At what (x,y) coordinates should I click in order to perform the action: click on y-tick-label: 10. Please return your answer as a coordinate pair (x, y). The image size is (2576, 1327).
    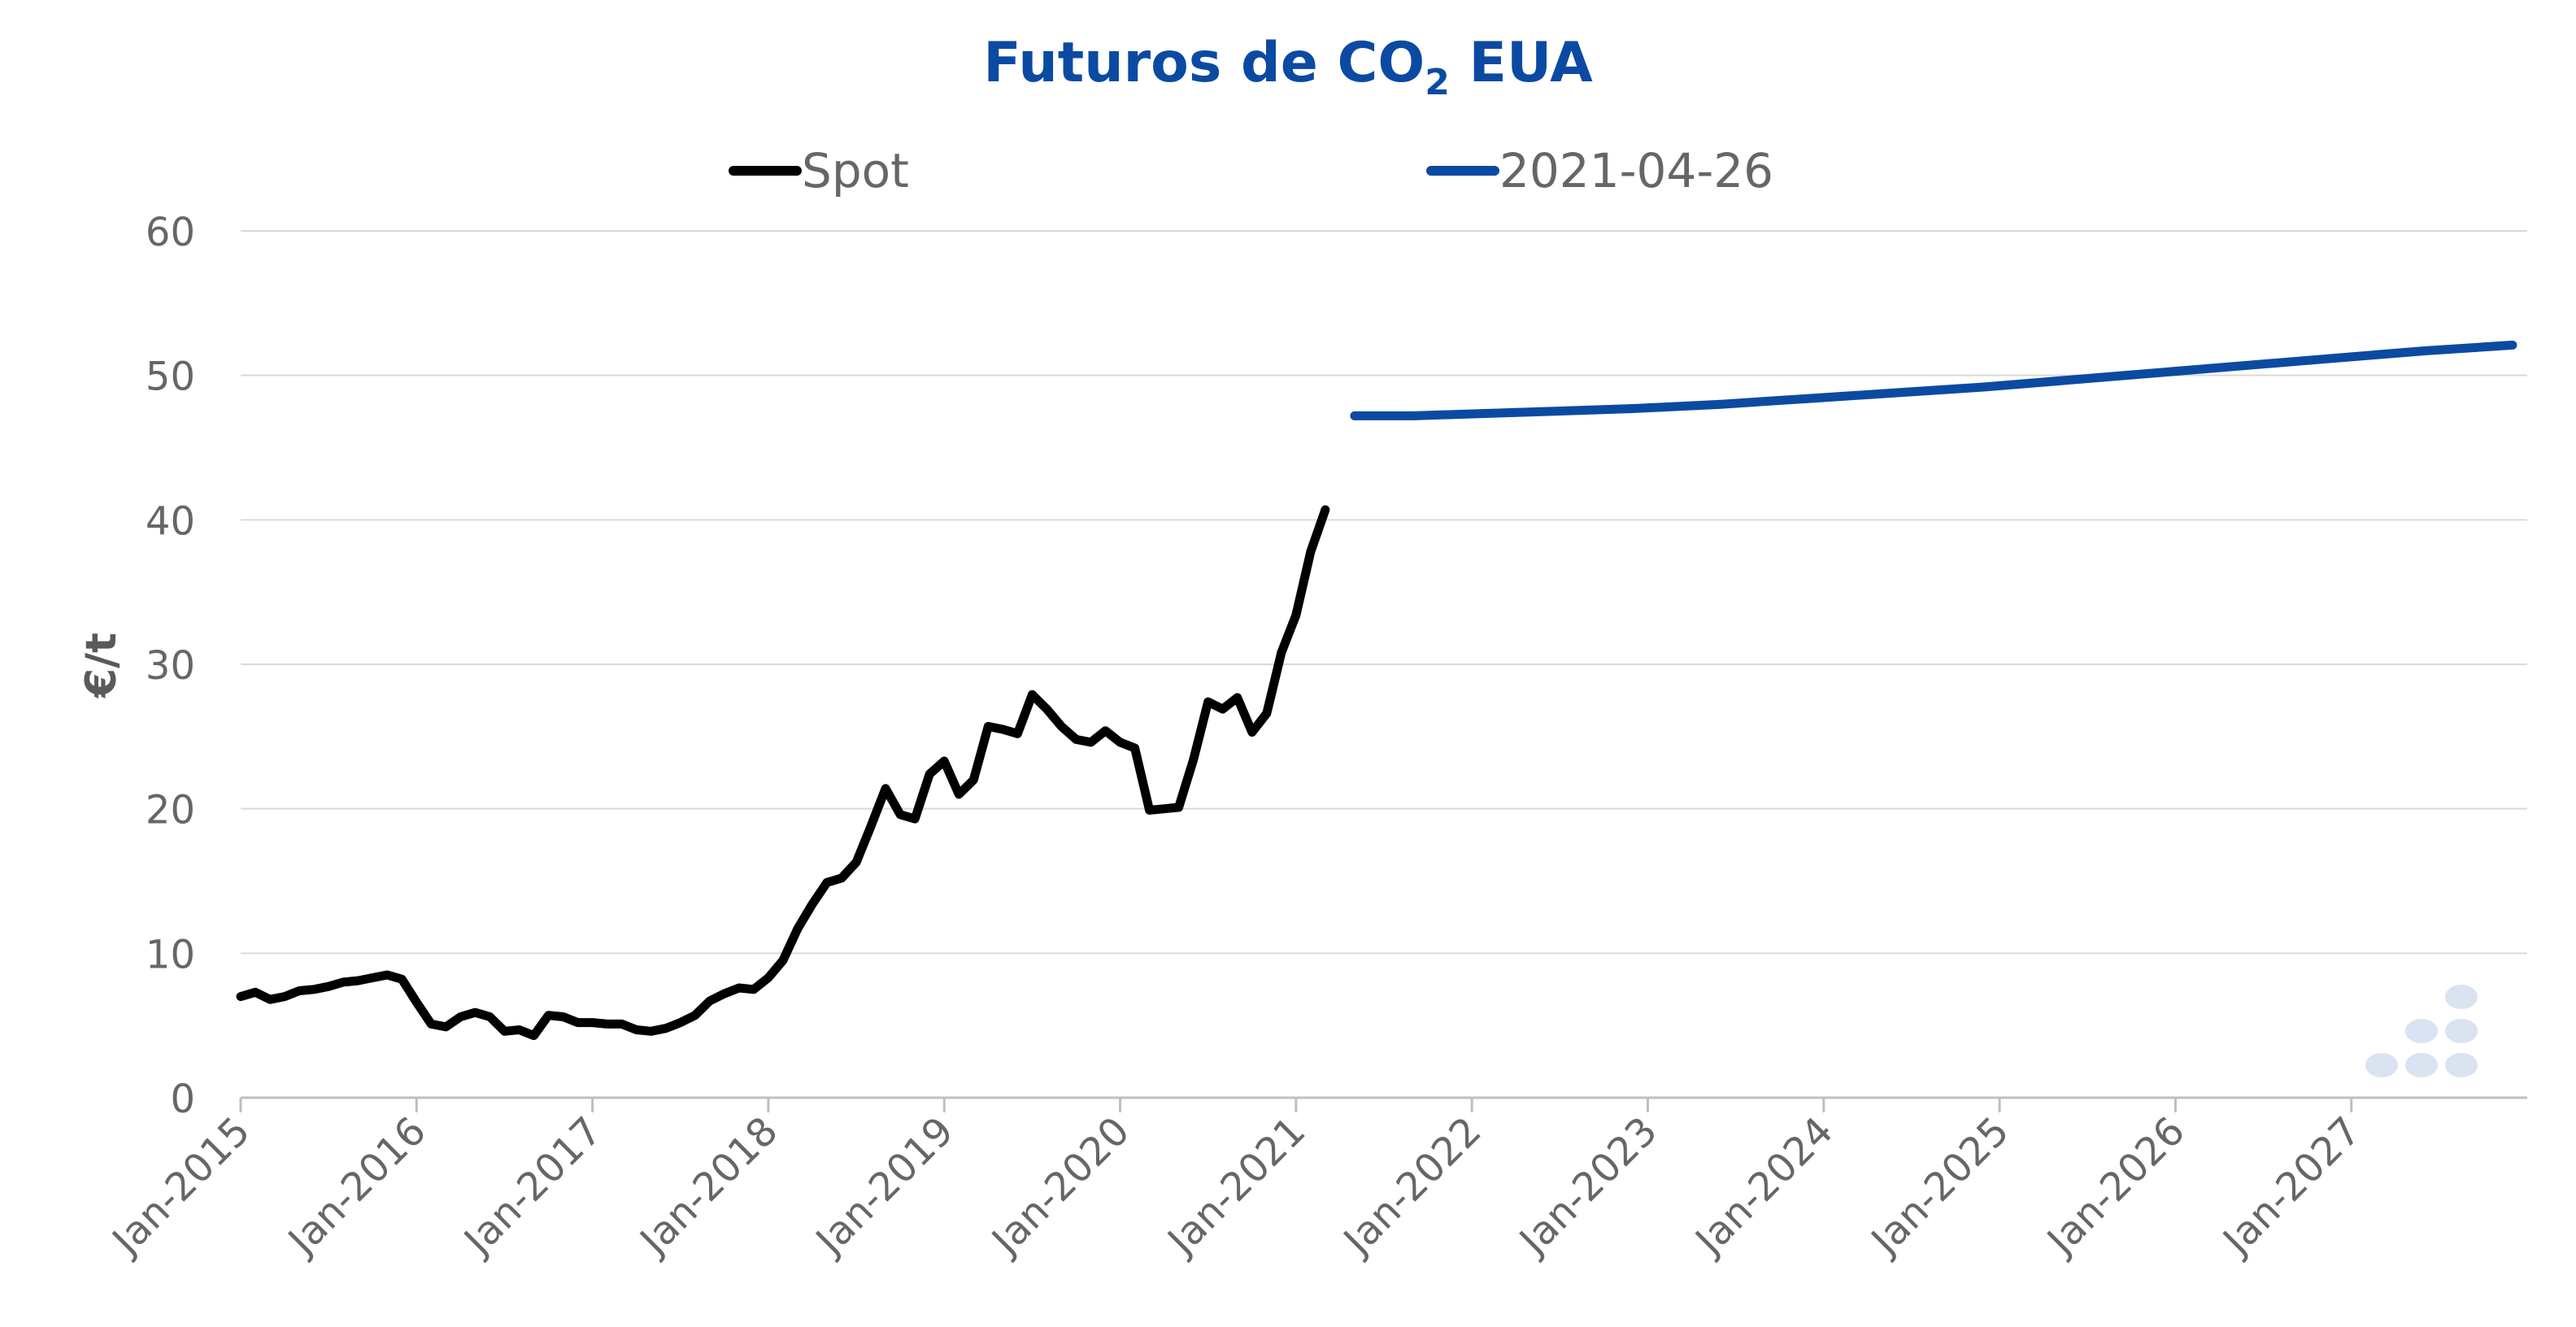
    Looking at the image, I should click on (171, 954).